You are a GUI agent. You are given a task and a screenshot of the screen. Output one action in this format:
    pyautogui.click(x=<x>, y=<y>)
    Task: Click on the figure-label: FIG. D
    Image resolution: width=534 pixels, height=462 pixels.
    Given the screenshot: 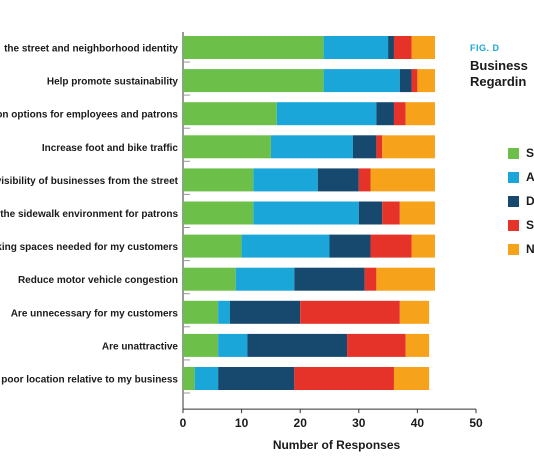 What is the action you would take?
    pyautogui.click(x=485, y=48)
    